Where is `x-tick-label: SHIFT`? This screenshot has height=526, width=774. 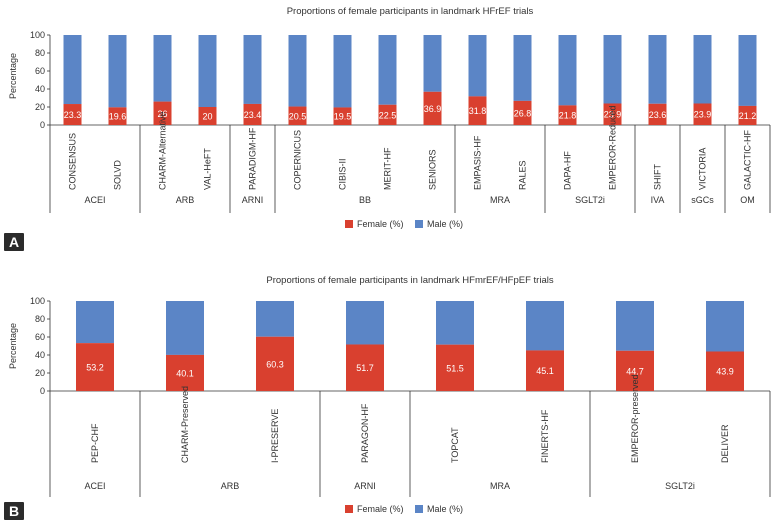
x-tick-label: SHIFT is located at coordinates (658, 176).